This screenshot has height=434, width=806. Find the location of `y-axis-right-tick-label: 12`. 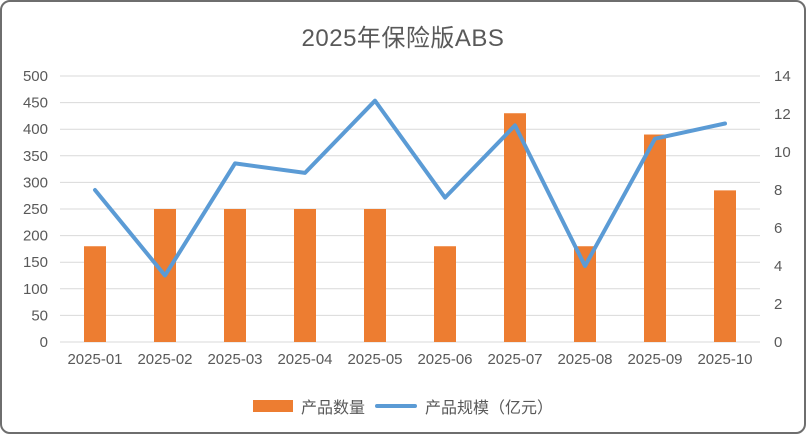

y-axis-right-tick-label: 12 is located at coordinates (782, 114).